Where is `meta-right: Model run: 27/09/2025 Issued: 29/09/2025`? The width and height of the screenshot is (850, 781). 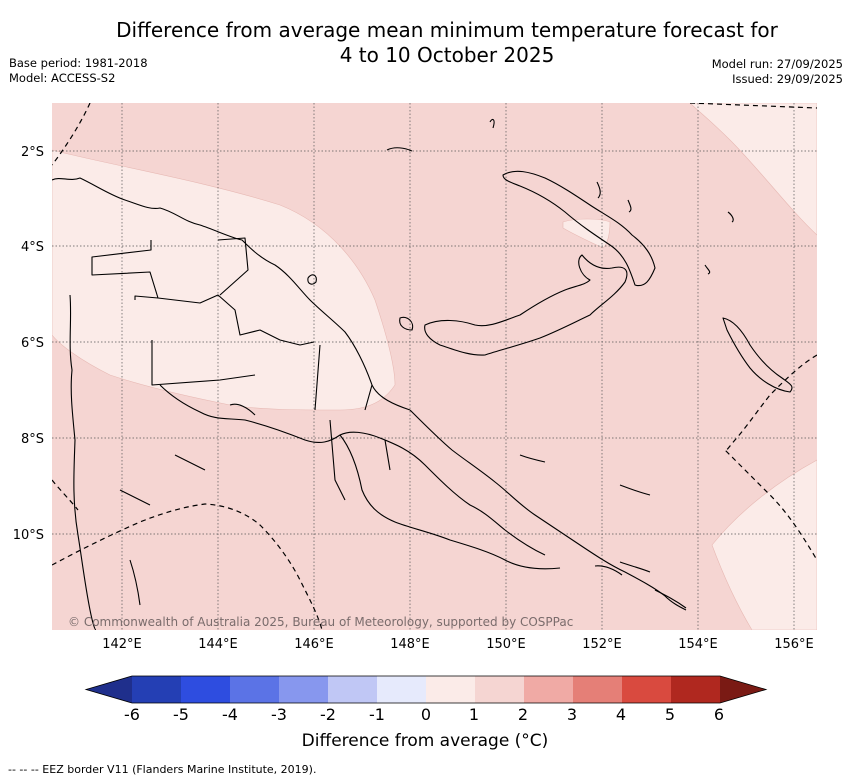
meta-right: Model run: 27/09/2025 Issued: 29/09/2025 is located at coordinates (777, 72).